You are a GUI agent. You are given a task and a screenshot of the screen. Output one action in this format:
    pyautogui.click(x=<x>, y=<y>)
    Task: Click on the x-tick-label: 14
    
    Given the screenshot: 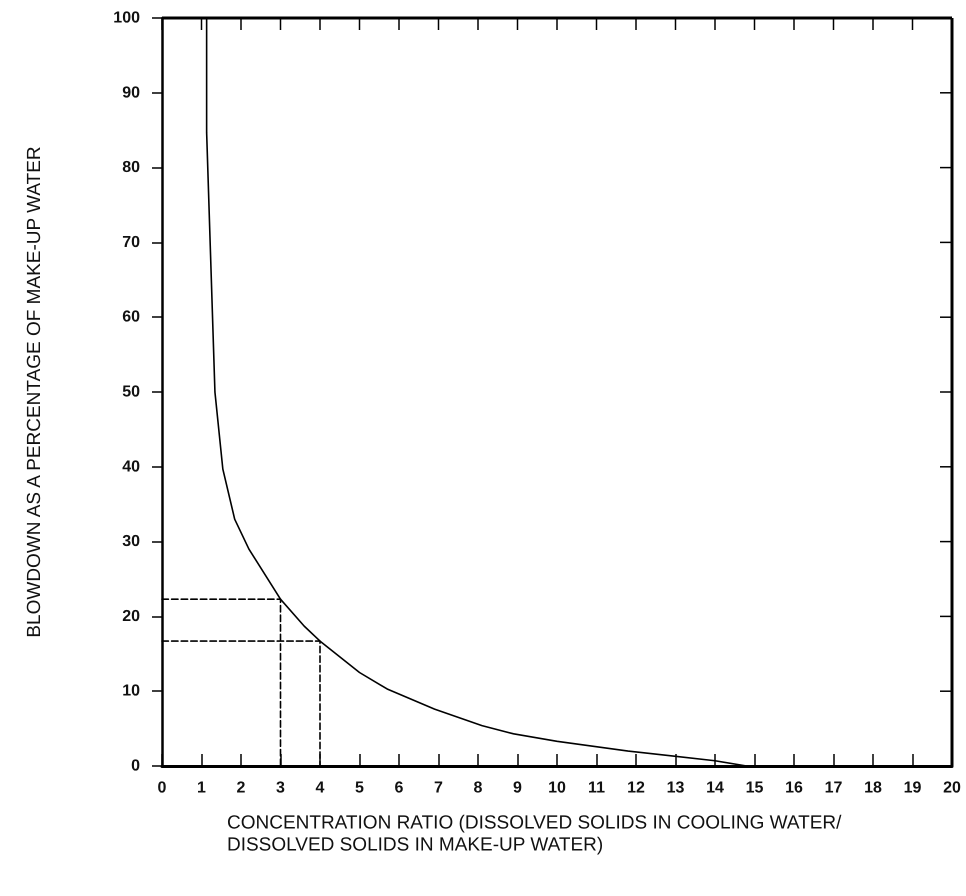 What is the action you would take?
    pyautogui.click(x=715, y=788)
    